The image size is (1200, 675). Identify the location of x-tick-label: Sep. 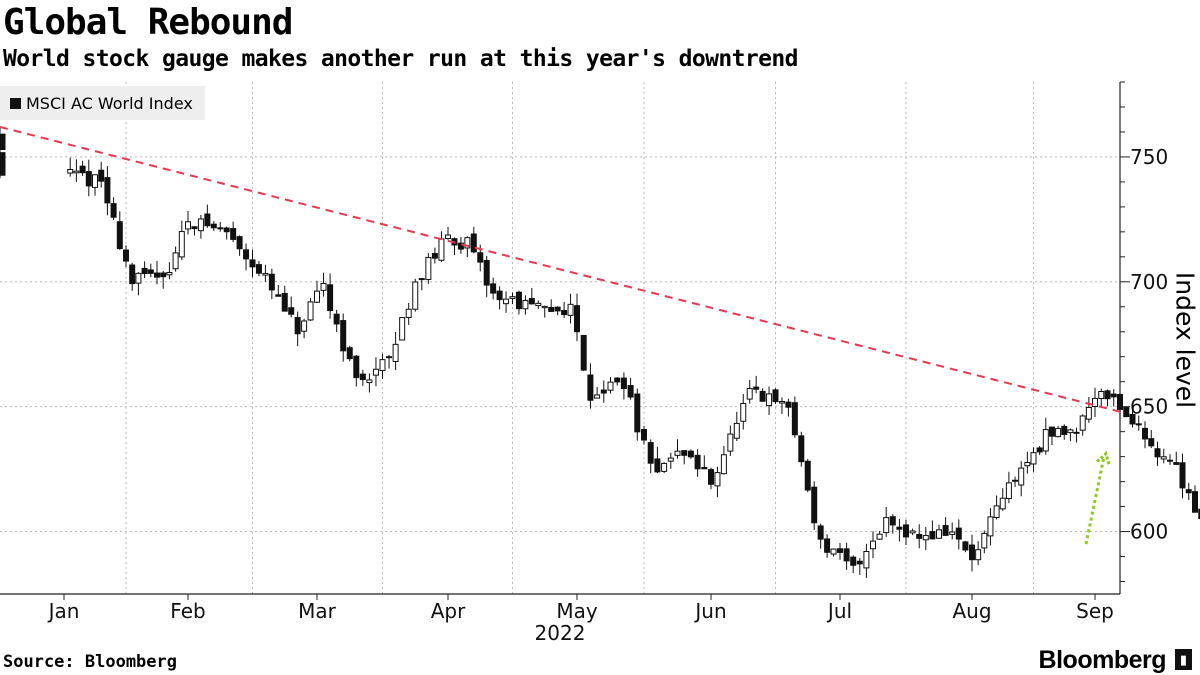
(1095, 611).